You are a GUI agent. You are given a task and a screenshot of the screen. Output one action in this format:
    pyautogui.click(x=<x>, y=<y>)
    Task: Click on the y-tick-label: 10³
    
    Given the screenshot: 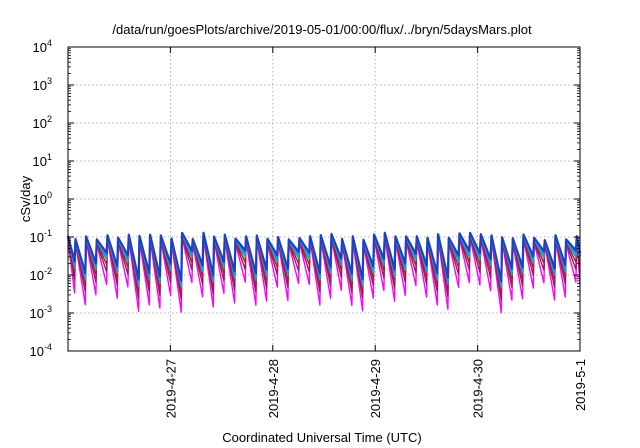 What is the action you would take?
    pyautogui.click(x=42, y=84)
    